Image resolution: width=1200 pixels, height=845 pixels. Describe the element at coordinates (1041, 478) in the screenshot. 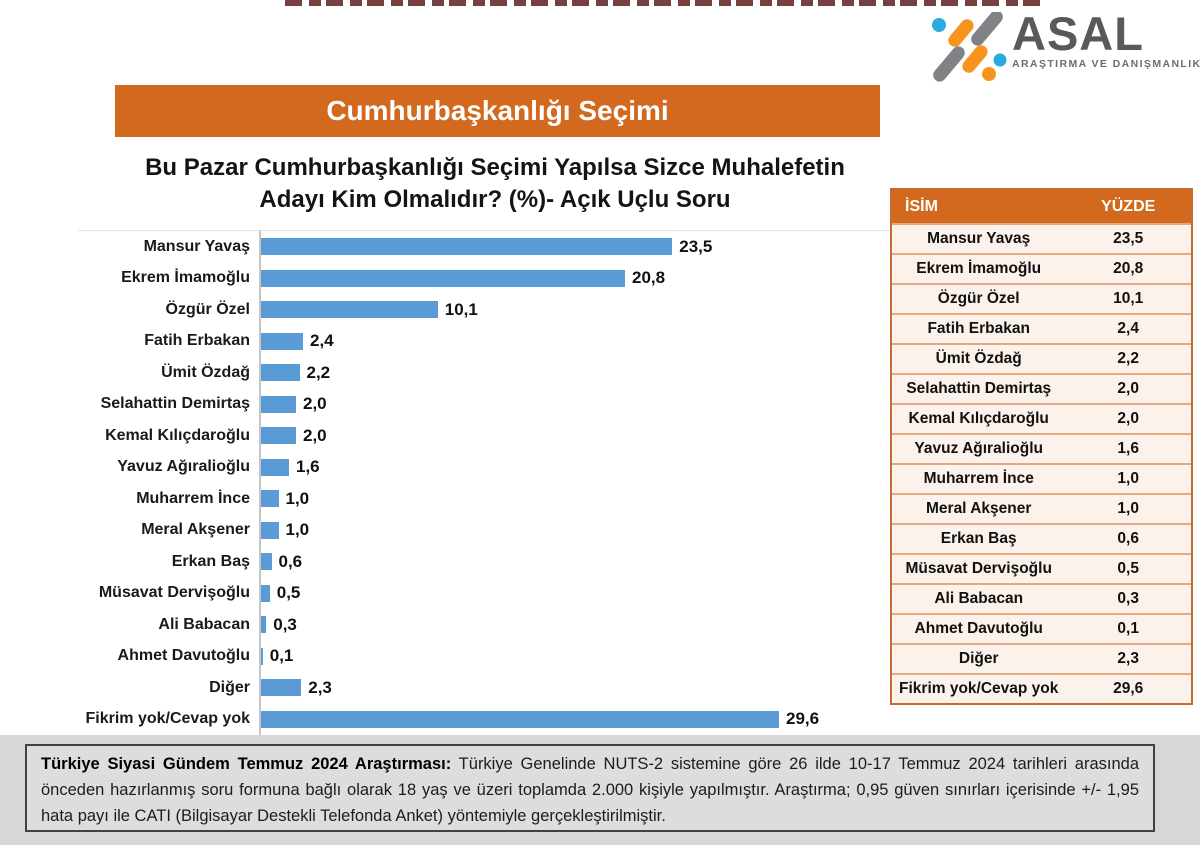

I see `table-row: Muharrem İnce 1,0` at that location.